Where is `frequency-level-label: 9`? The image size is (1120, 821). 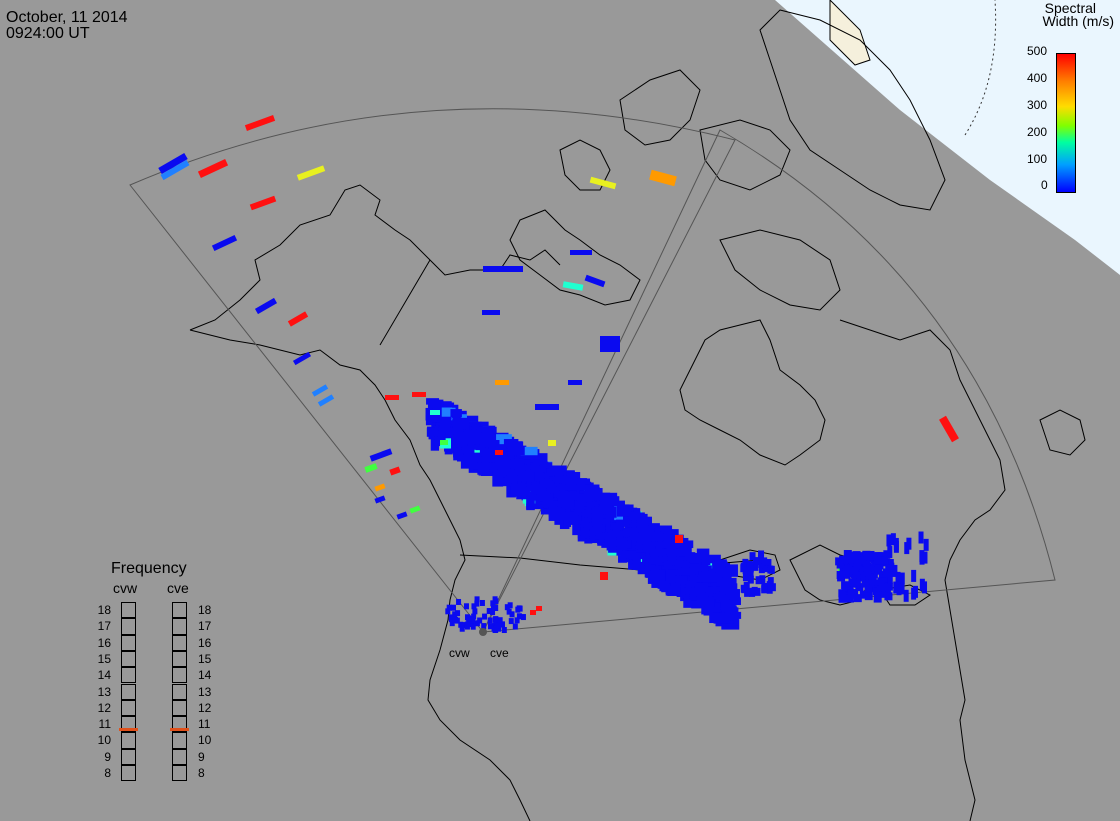
frequency-level-label: 9 is located at coordinates (201, 756).